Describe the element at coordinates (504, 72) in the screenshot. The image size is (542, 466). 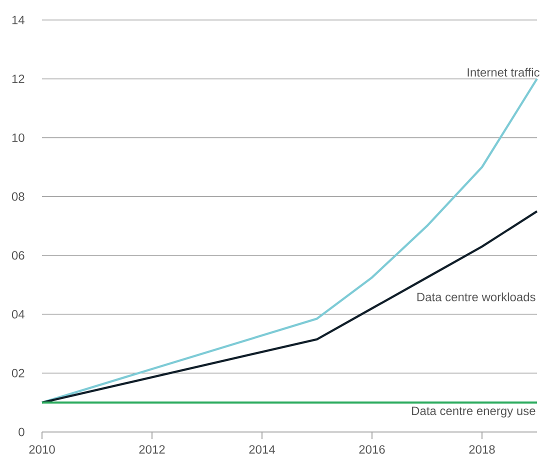
I see `series-label: Internet traffic` at that location.